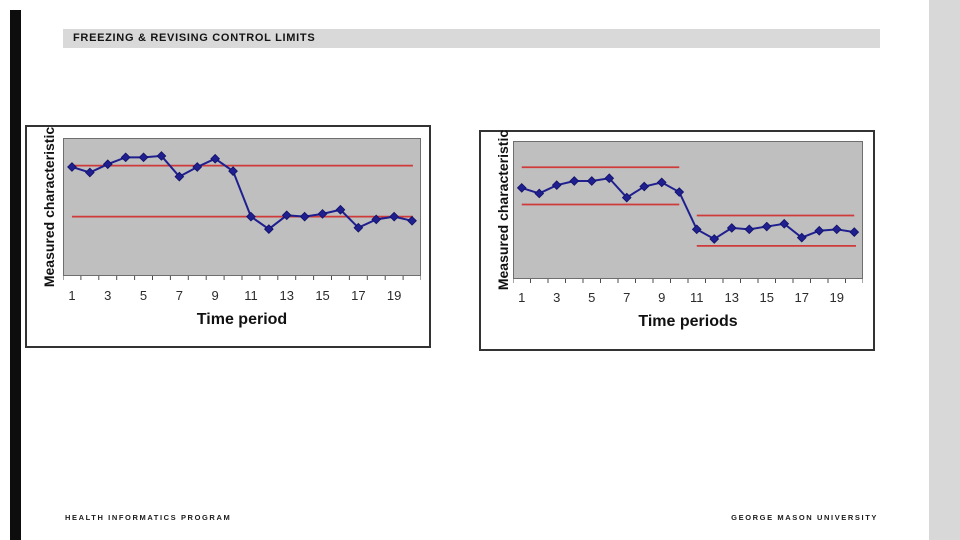 This screenshot has width=960, height=540. I want to click on slide-title: FREEZING & REVISING CONTROL LIMITS, so click(194, 38).